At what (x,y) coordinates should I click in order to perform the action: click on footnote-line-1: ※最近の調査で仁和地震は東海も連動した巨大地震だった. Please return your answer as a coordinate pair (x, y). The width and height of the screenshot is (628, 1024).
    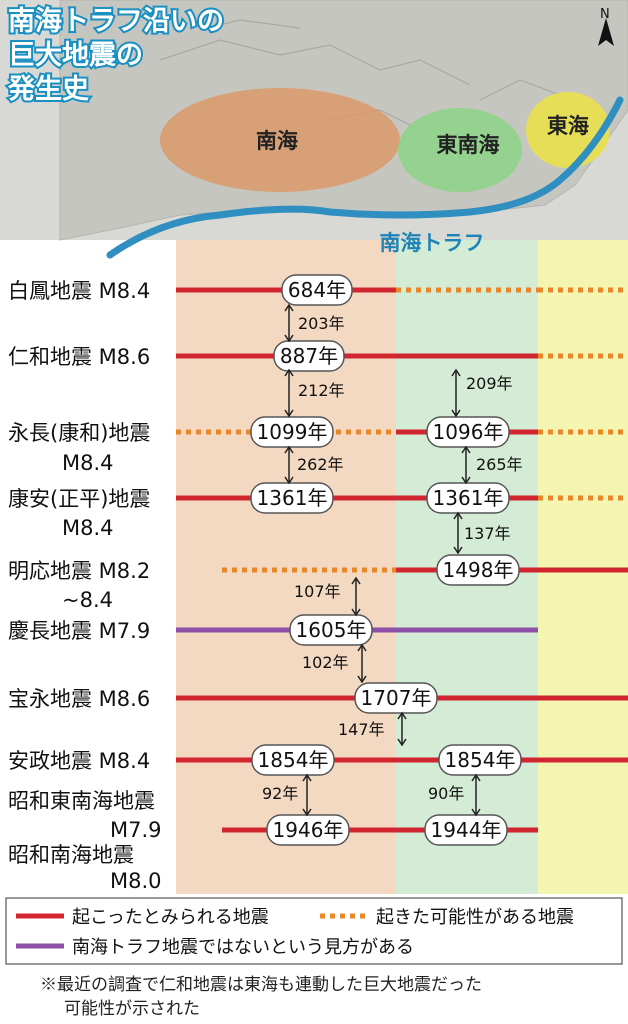
    Looking at the image, I should click on (261, 985).